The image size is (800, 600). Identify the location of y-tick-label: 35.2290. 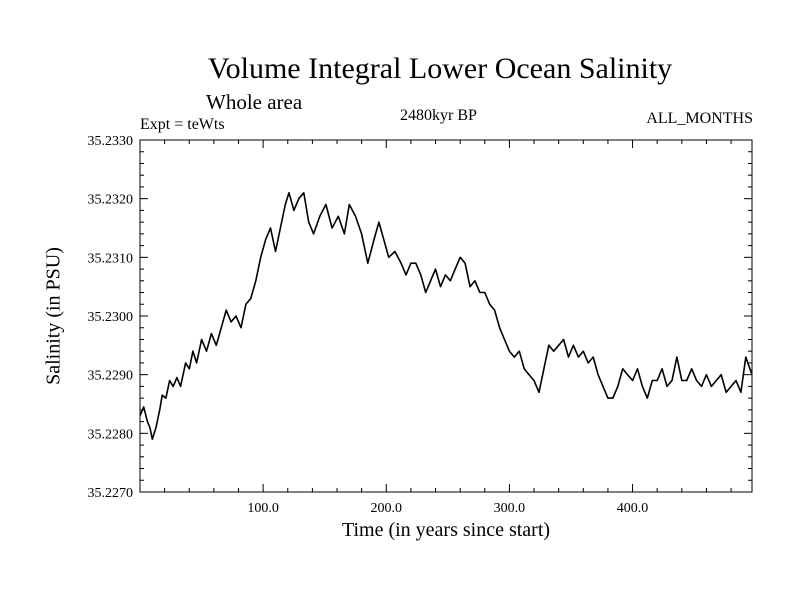
(111, 376).